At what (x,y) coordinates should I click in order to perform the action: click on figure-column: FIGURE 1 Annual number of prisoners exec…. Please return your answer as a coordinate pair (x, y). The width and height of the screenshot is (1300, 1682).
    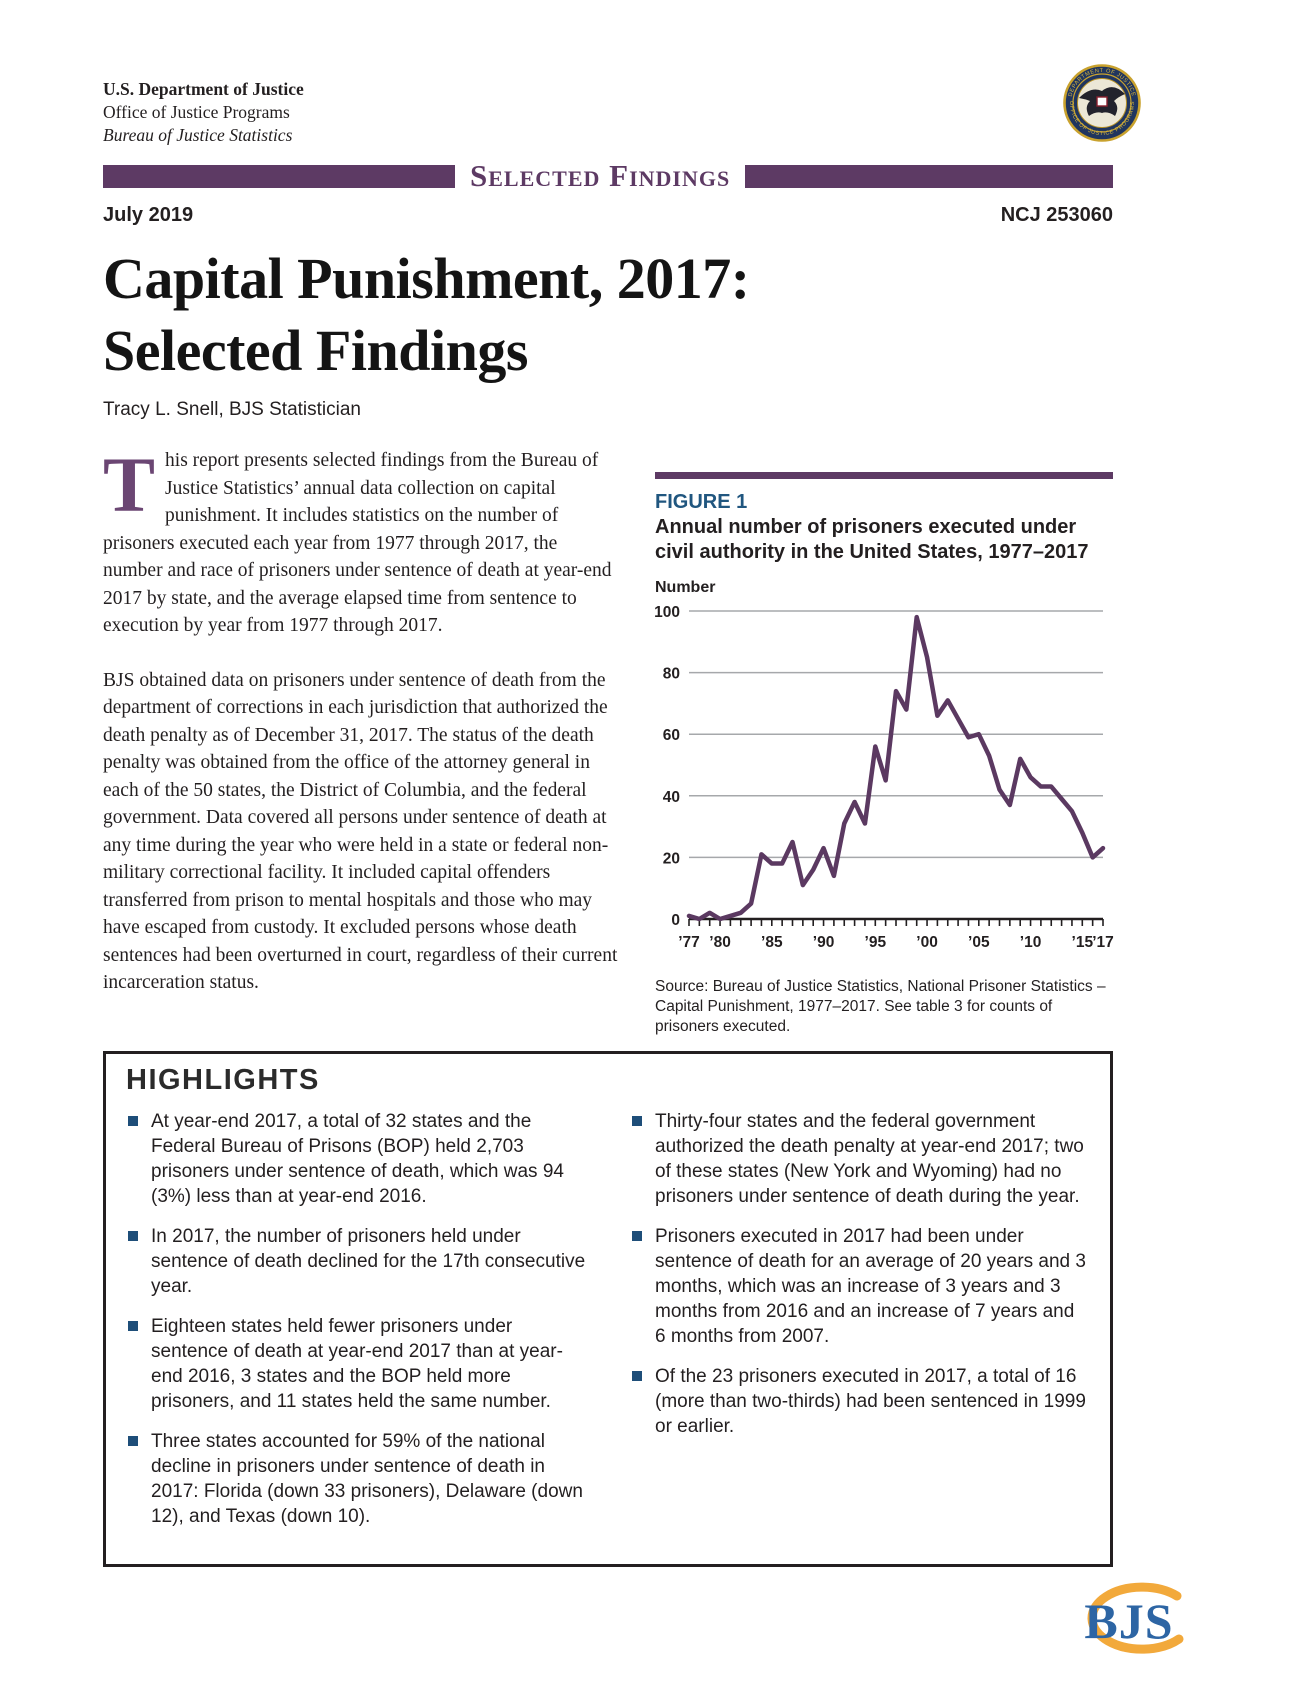
    Looking at the image, I should click on (884, 742).